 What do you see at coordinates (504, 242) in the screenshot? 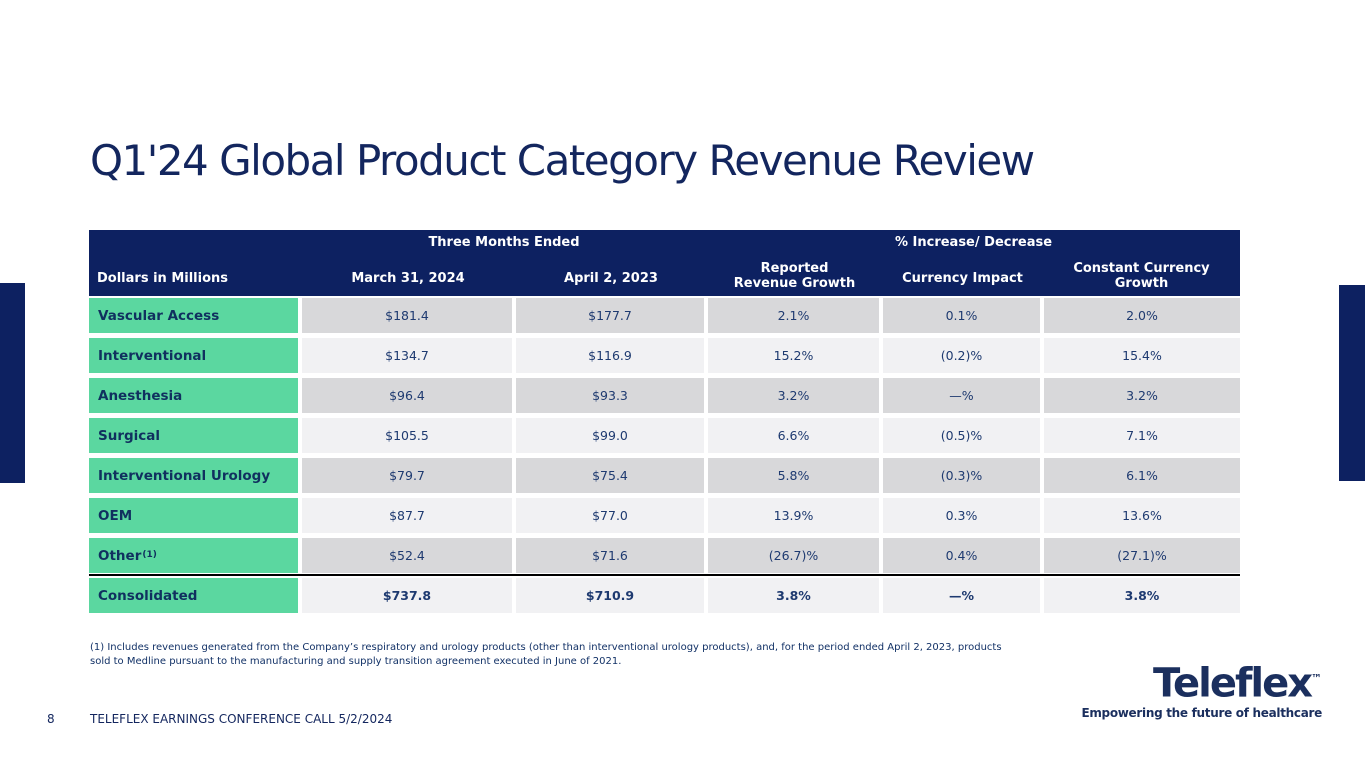
I see `group-header-three-months-ended: Three Months Ended` at bounding box center [504, 242].